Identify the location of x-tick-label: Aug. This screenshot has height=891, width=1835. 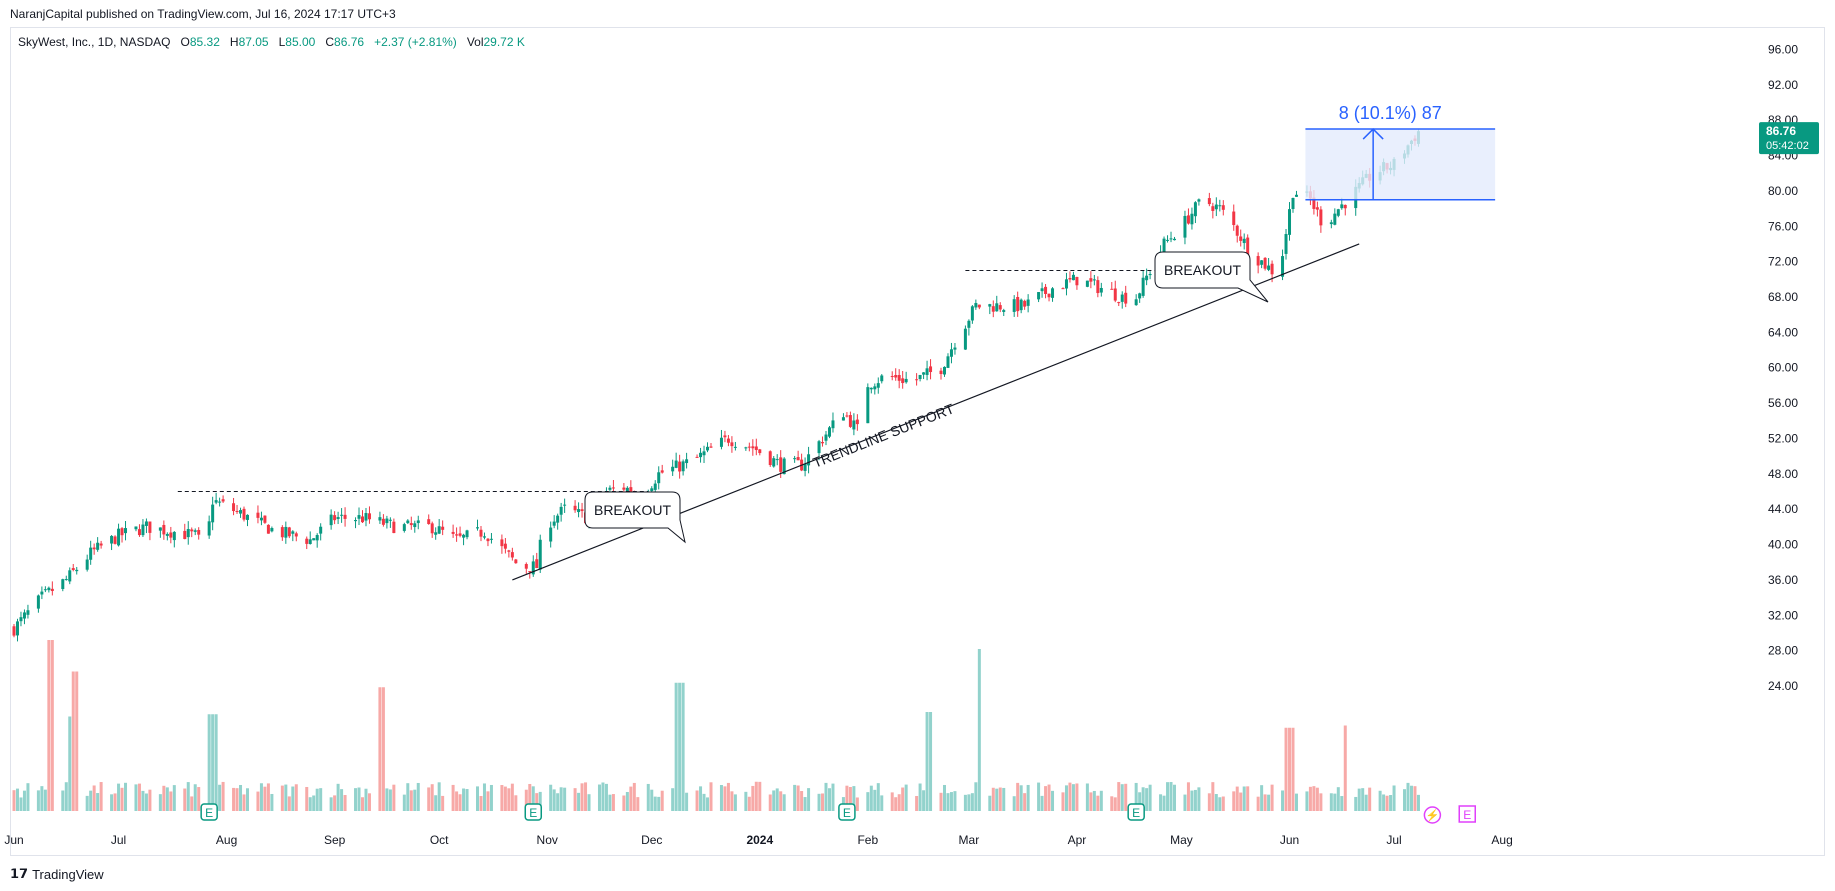
(226, 840).